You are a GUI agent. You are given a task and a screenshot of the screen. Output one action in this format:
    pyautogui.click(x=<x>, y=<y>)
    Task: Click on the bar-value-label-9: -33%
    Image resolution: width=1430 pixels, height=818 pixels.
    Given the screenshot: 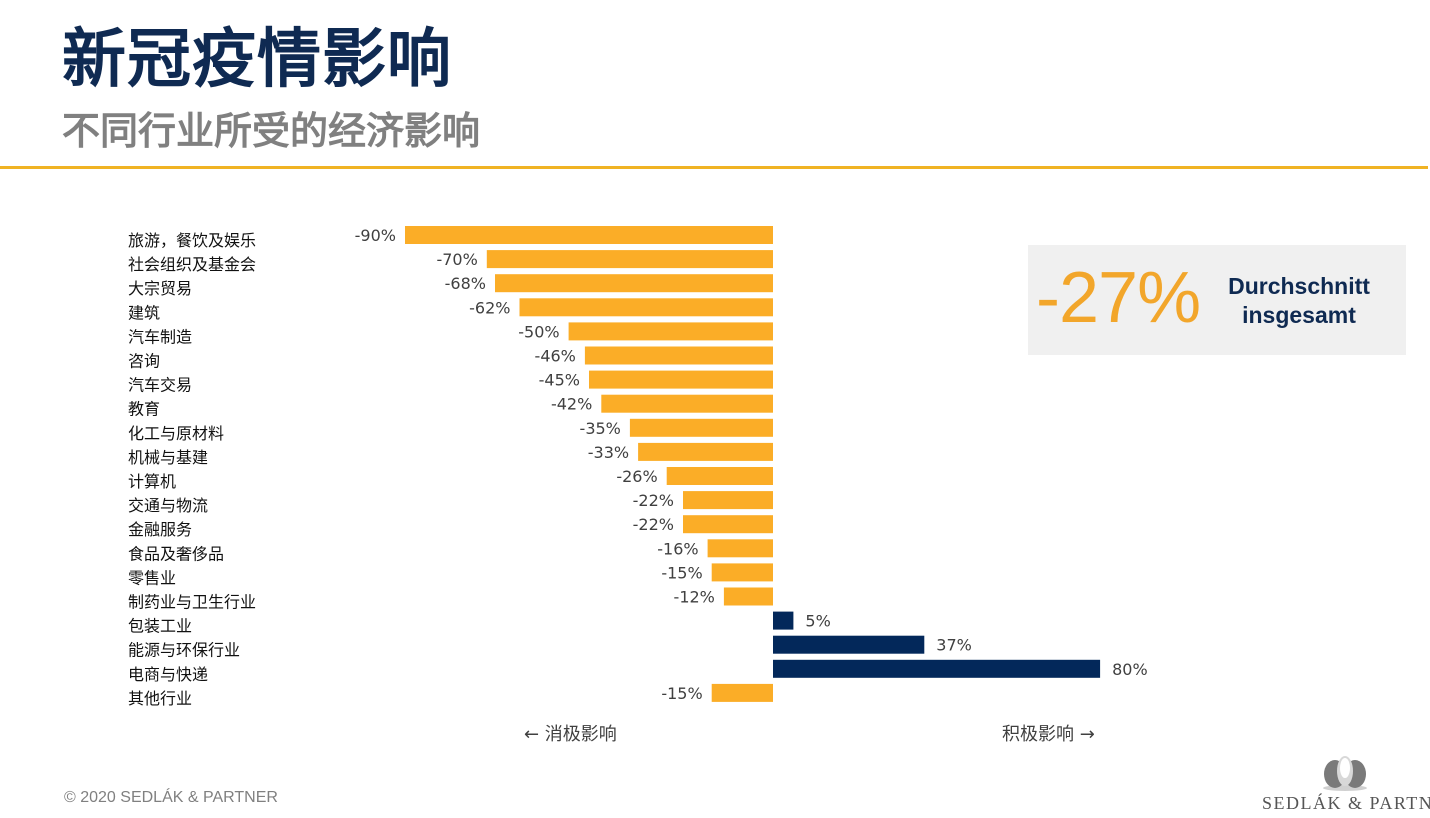 What is the action you would take?
    pyautogui.click(x=608, y=452)
    